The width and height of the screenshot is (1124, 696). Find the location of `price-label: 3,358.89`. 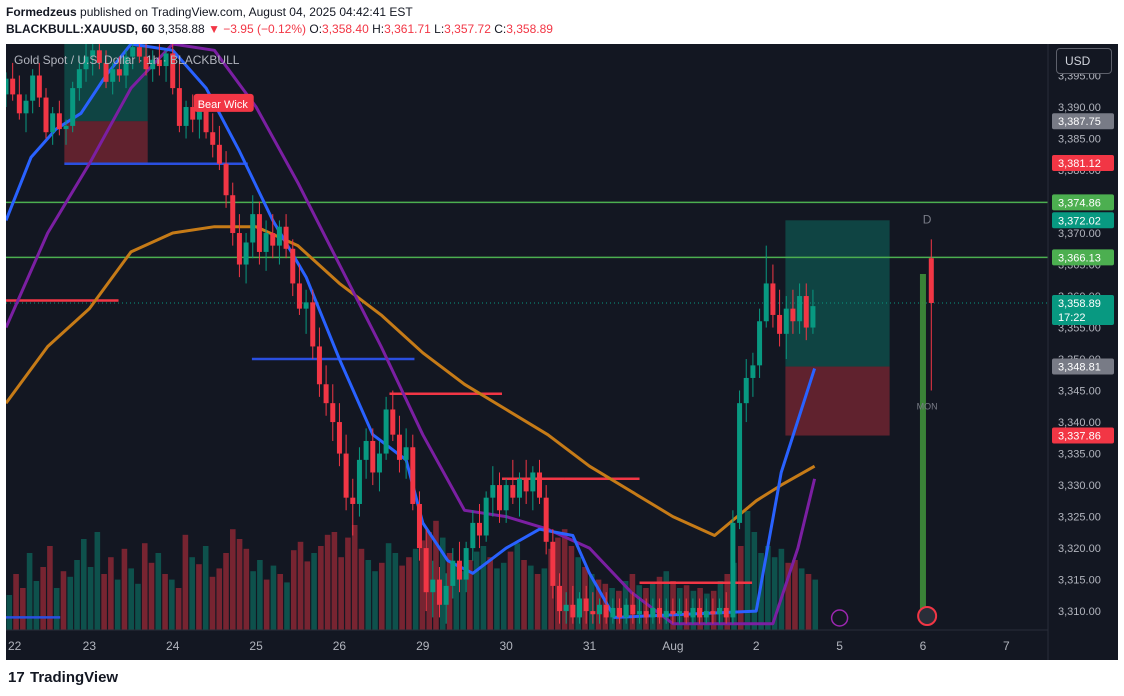

price-label: 3,358.89 is located at coordinates (1079, 304).